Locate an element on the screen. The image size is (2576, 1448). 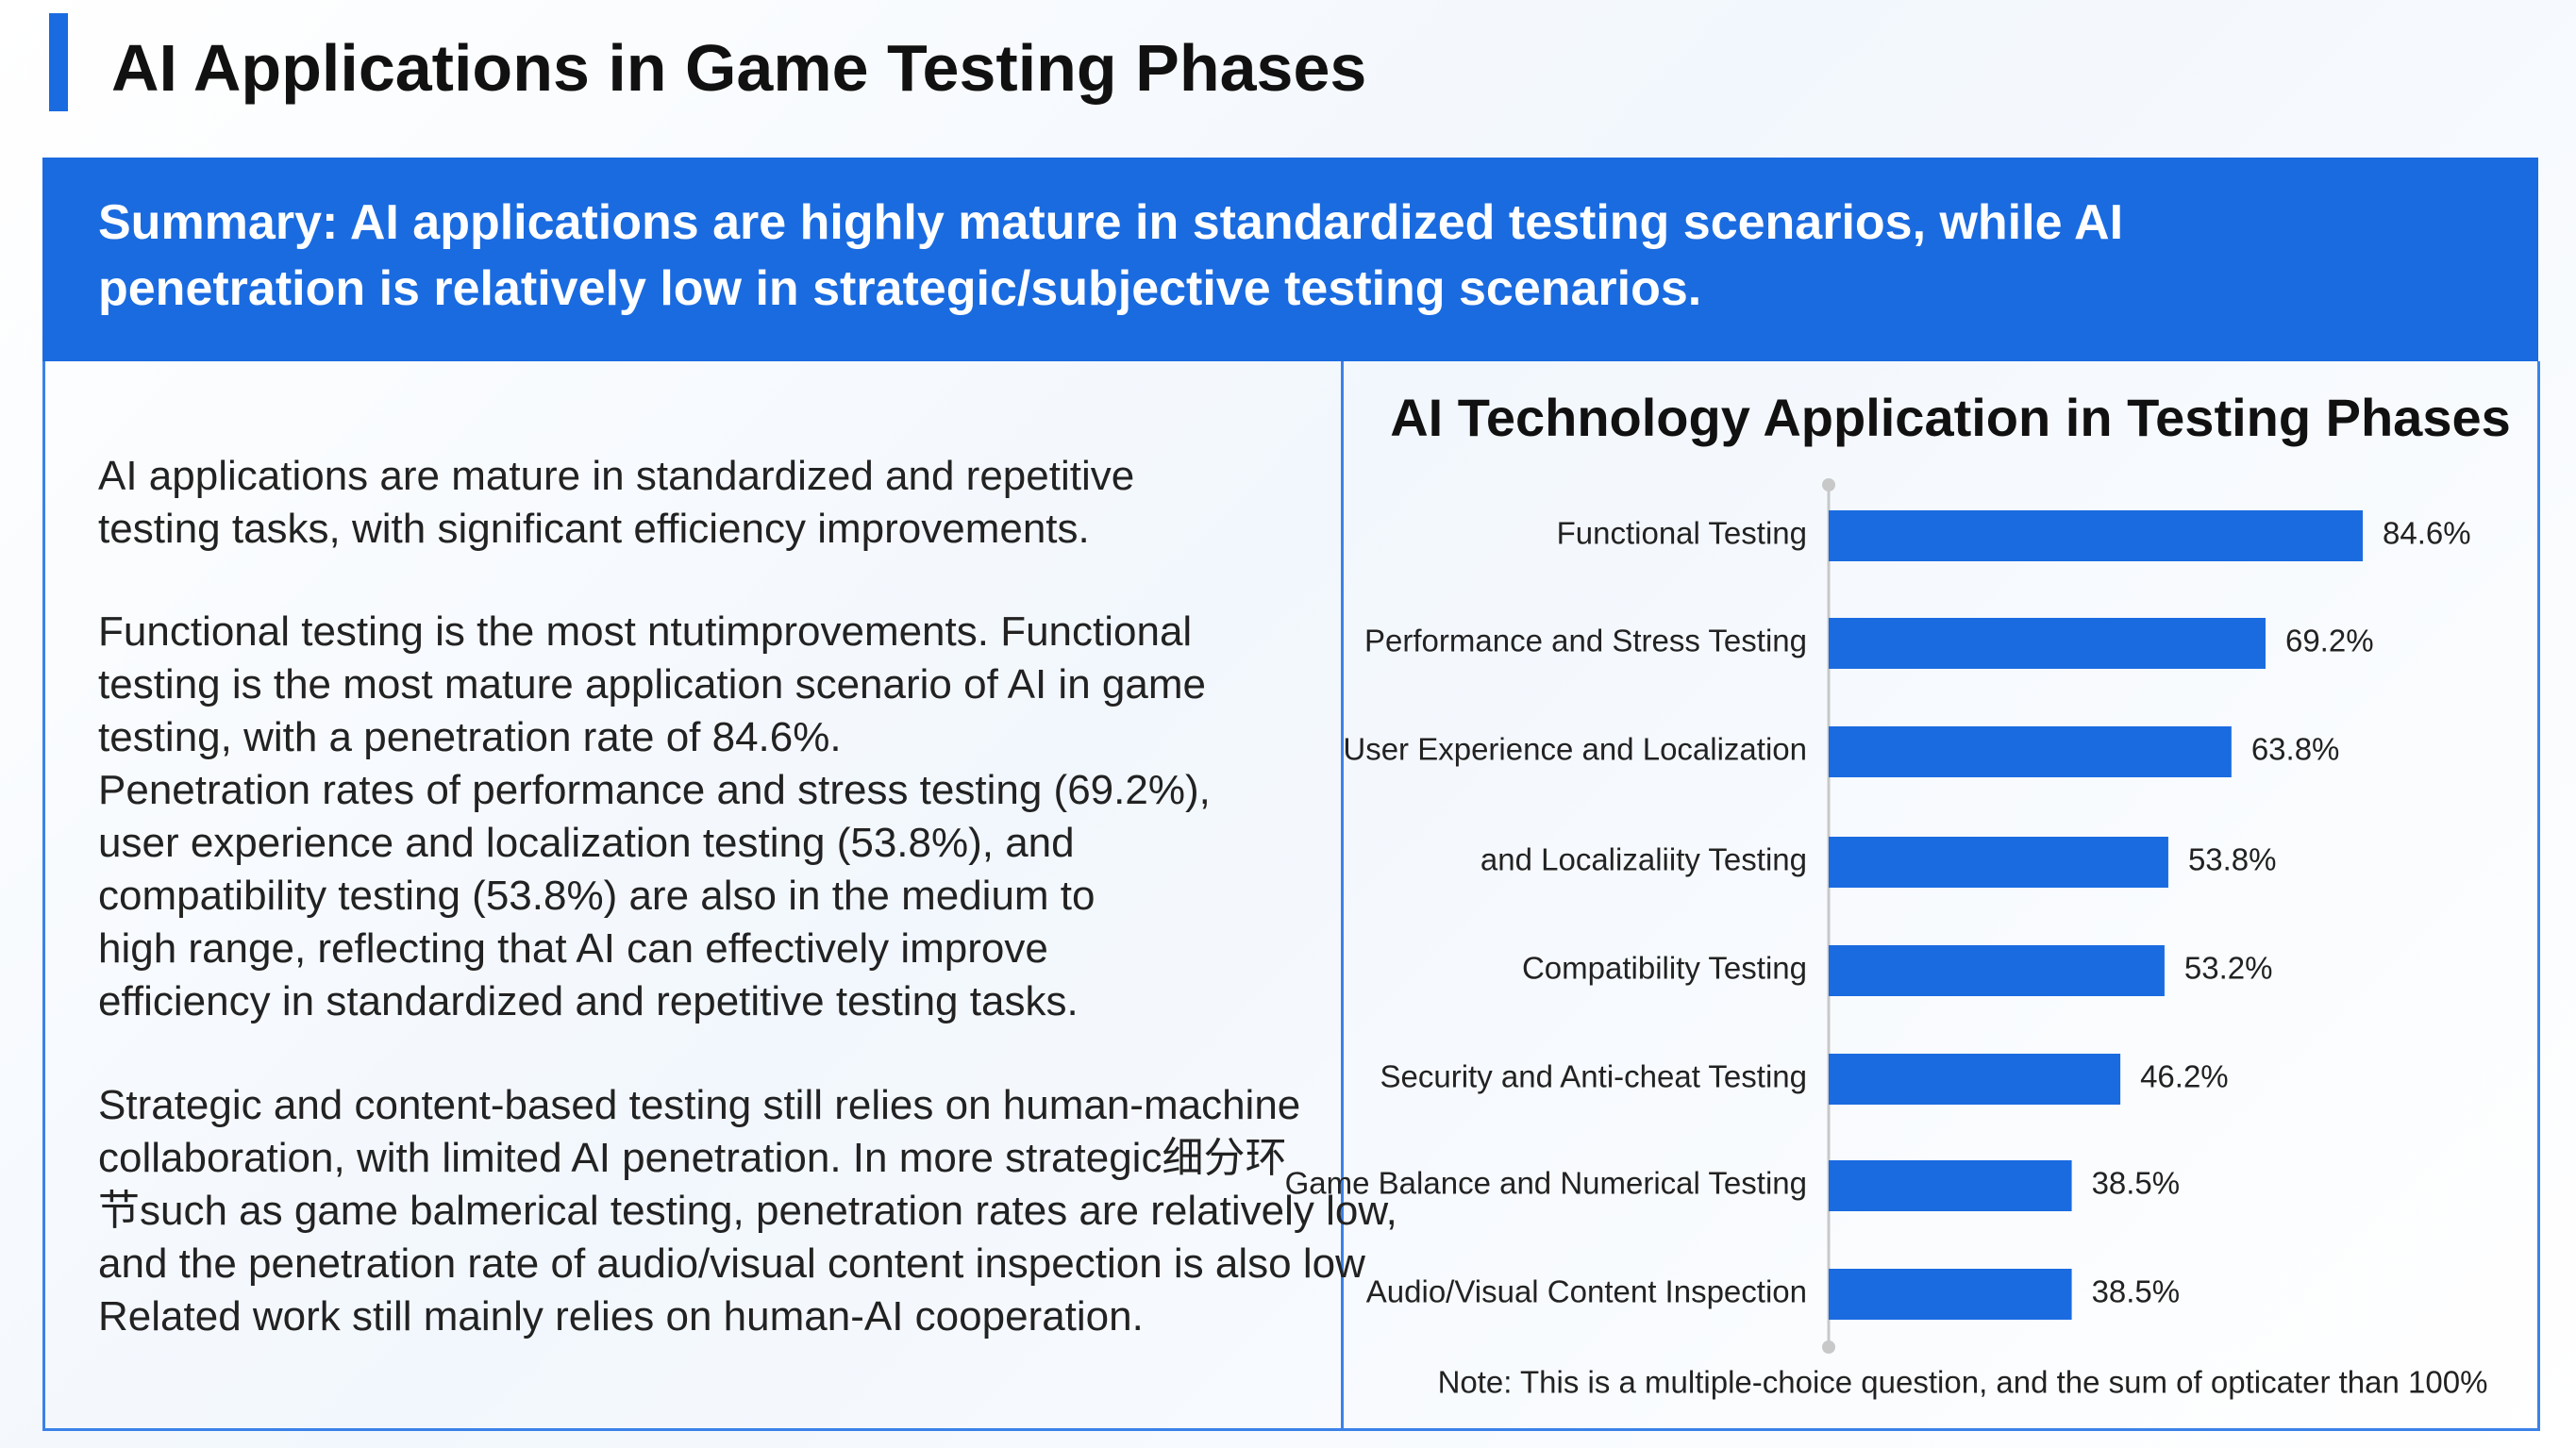
value-label: 53.8% is located at coordinates (2232, 859).